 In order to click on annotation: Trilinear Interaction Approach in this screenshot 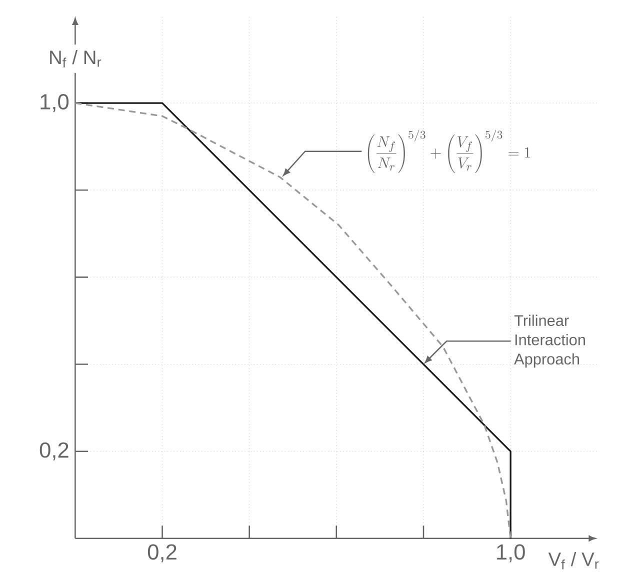, I will do `click(549, 341)`.